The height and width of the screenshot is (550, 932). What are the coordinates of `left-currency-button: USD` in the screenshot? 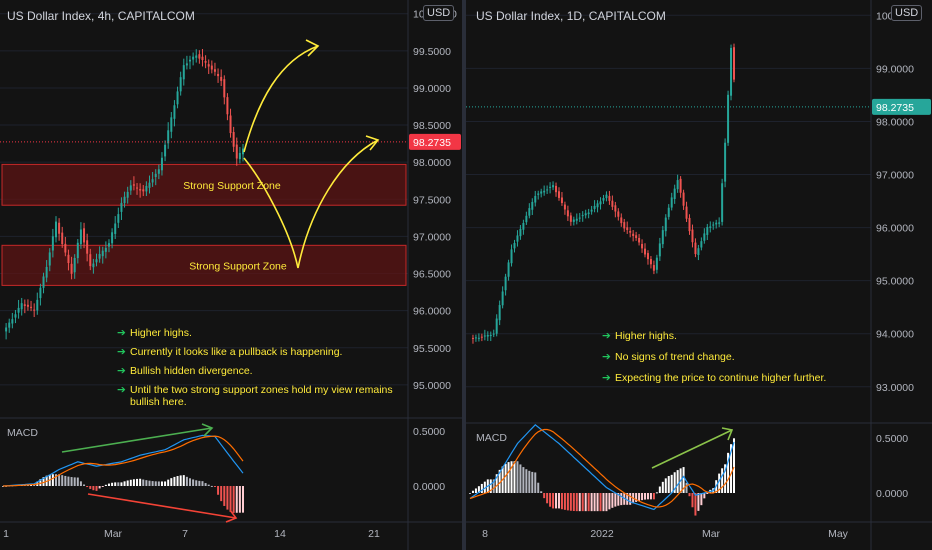 It's located at (439, 13).